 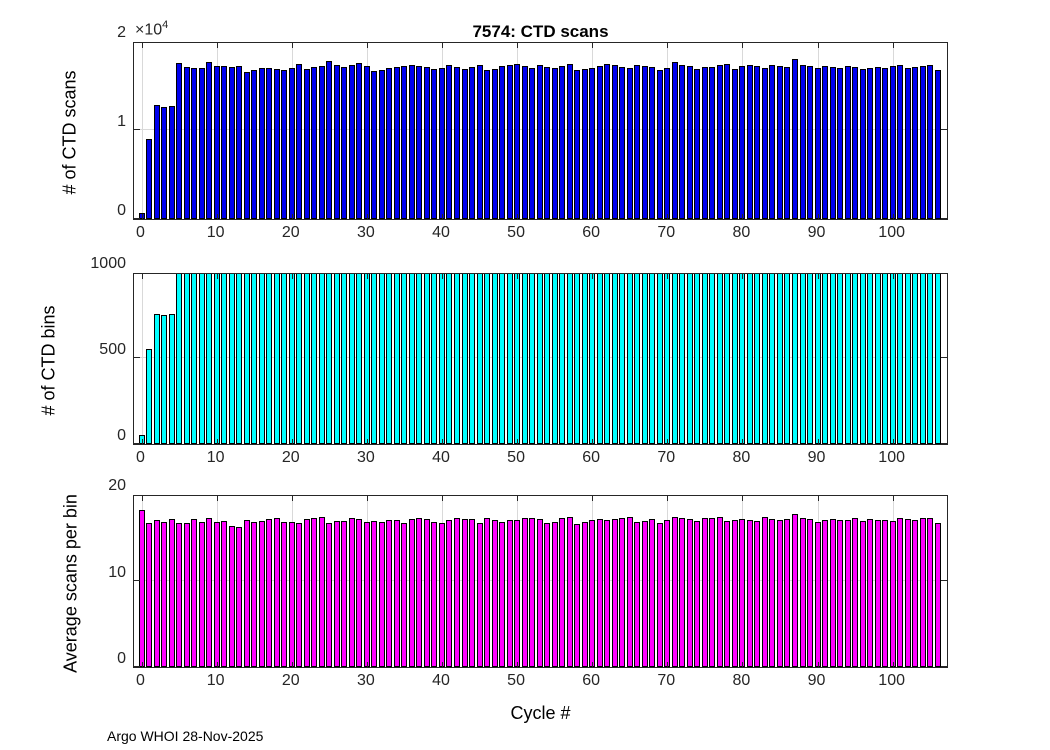 What do you see at coordinates (666, 457) in the screenshot?
I see `x-tick-label: 70` at bounding box center [666, 457].